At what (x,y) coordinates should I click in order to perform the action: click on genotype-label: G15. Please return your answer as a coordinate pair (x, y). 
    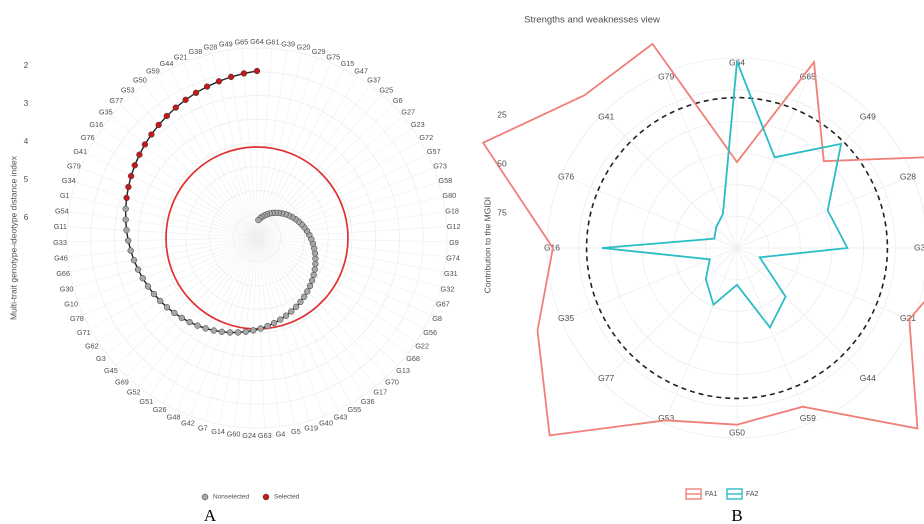
    Looking at the image, I should click on (348, 63).